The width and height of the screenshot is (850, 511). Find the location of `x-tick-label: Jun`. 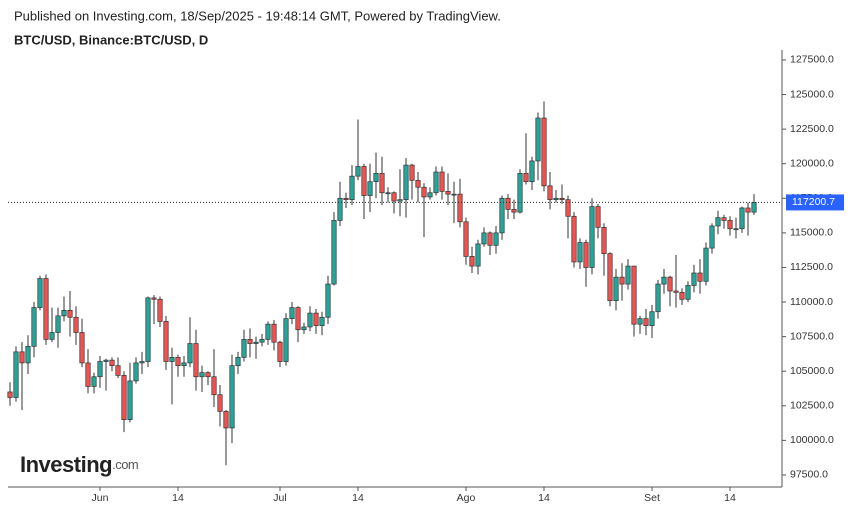

x-tick-label: Jun is located at coordinates (100, 498).